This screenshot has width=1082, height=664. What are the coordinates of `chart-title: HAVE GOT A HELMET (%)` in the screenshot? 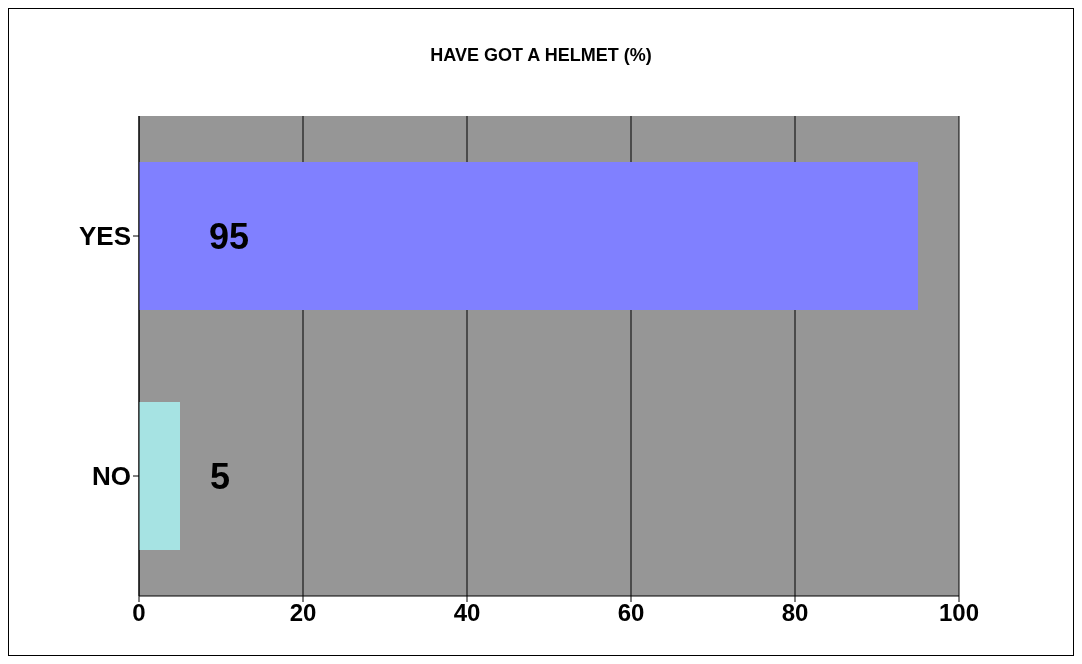 It's located at (541, 55).